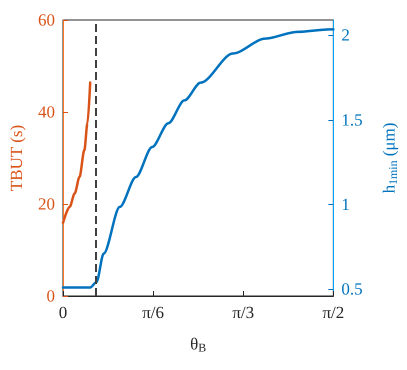 Image resolution: width=407 pixels, height=370 pixels. What do you see at coordinates (352, 120) in the screenshot?
I see `y2-tick-label: 1.5` at bounding box center [352, 120].